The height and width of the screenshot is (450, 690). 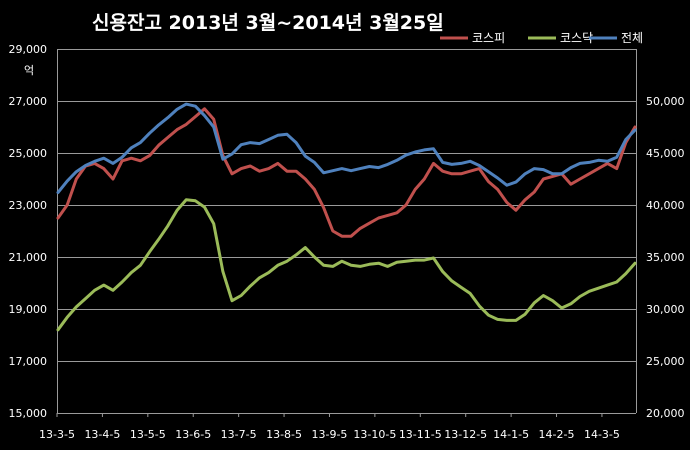 What do you see at coordinates (28, 205) in the screenshot?
I see `left-tick-label: 23,000` at bounding box center [28, 205].